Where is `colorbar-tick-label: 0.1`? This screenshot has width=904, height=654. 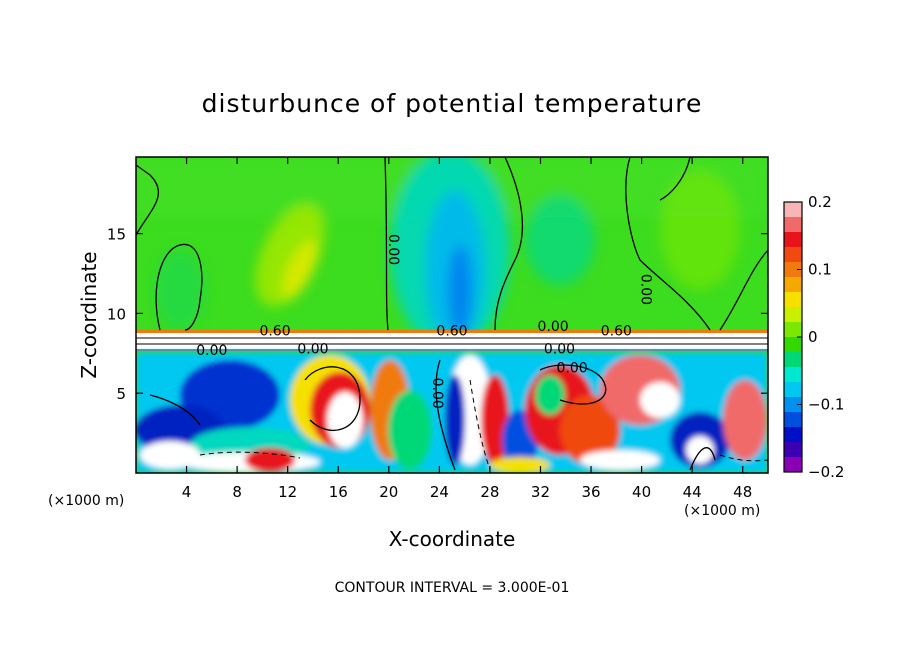
colorbar-tick-label: 0.1 is located at coordinates (820, 270).